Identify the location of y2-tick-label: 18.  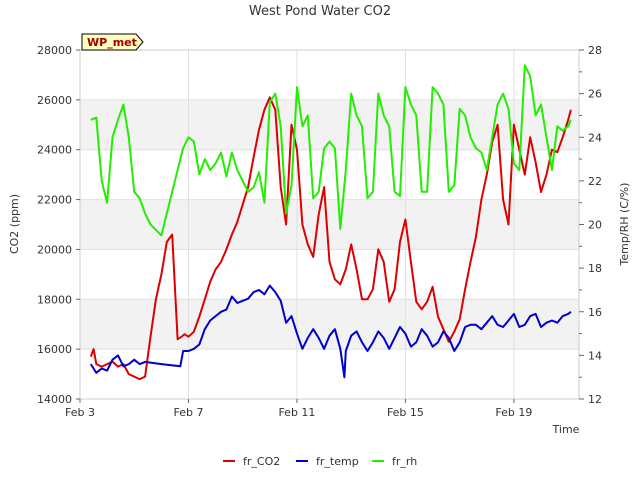
(595, 268).